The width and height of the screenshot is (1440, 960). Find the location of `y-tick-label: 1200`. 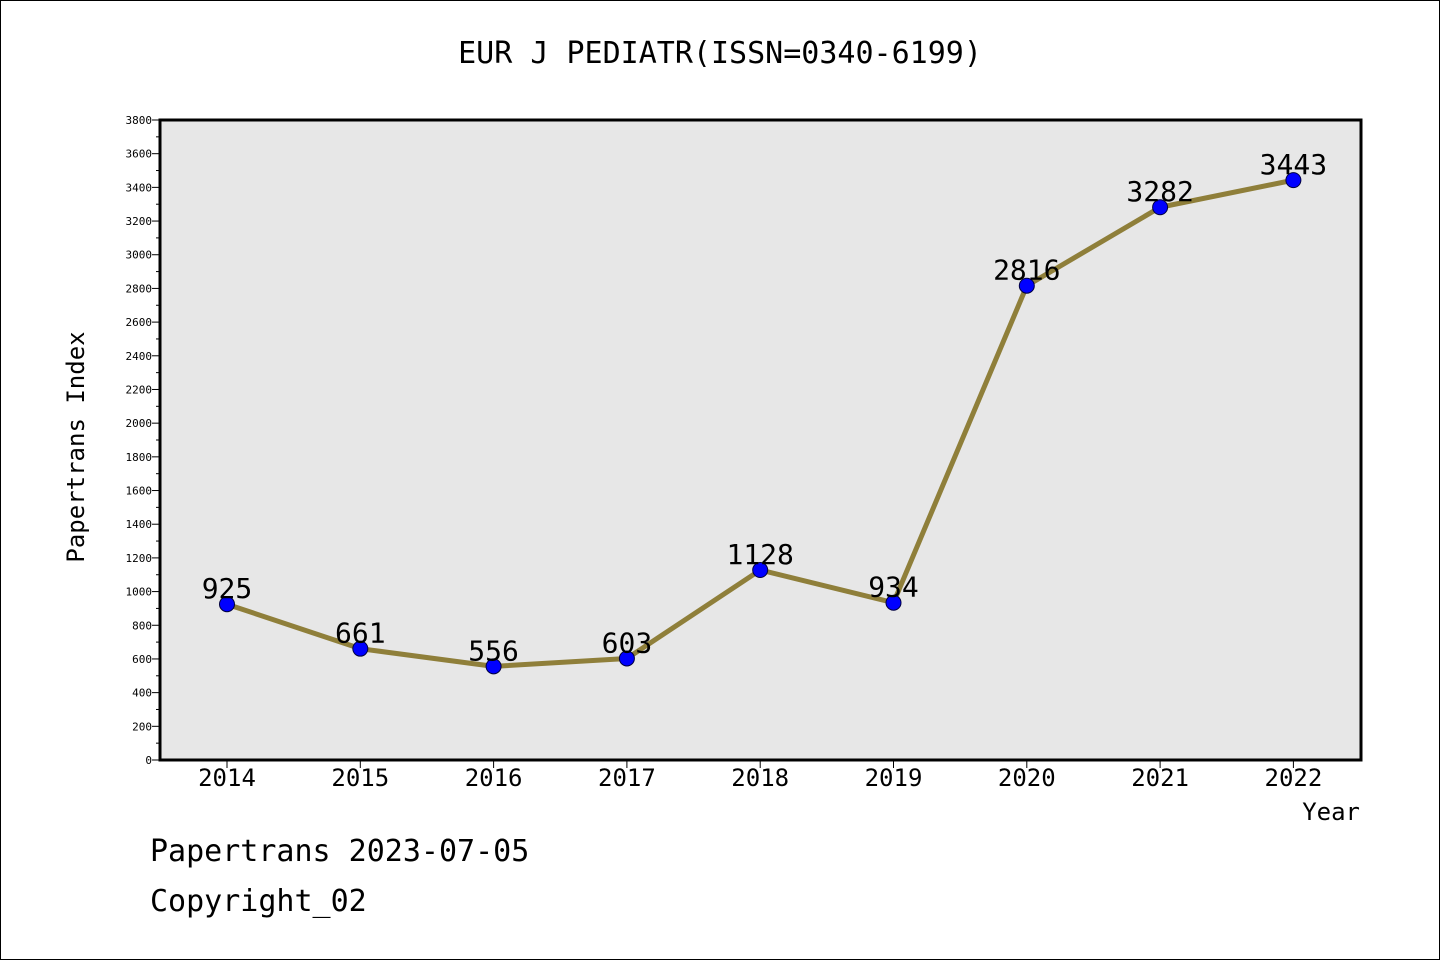

y-tick-label: 1200 is located at coordinates (139, 558).